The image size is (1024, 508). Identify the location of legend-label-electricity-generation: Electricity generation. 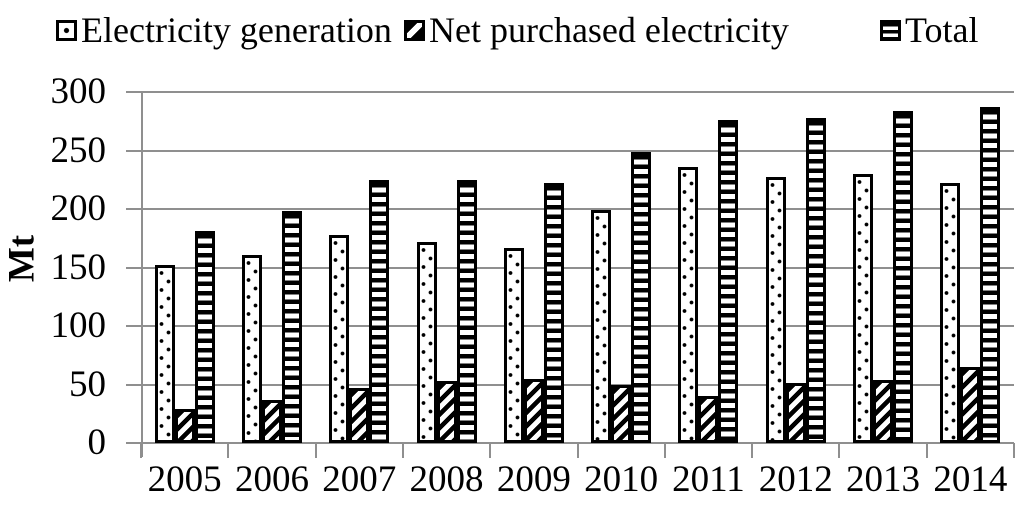
(236, 30).